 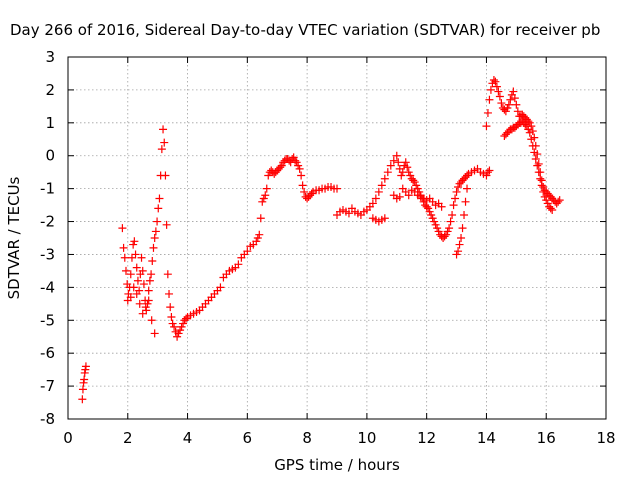 What do you see at coordinates (188, 438) in the screenshot?
I see `x-tick-label: 4` at bounding box center [188, 438].